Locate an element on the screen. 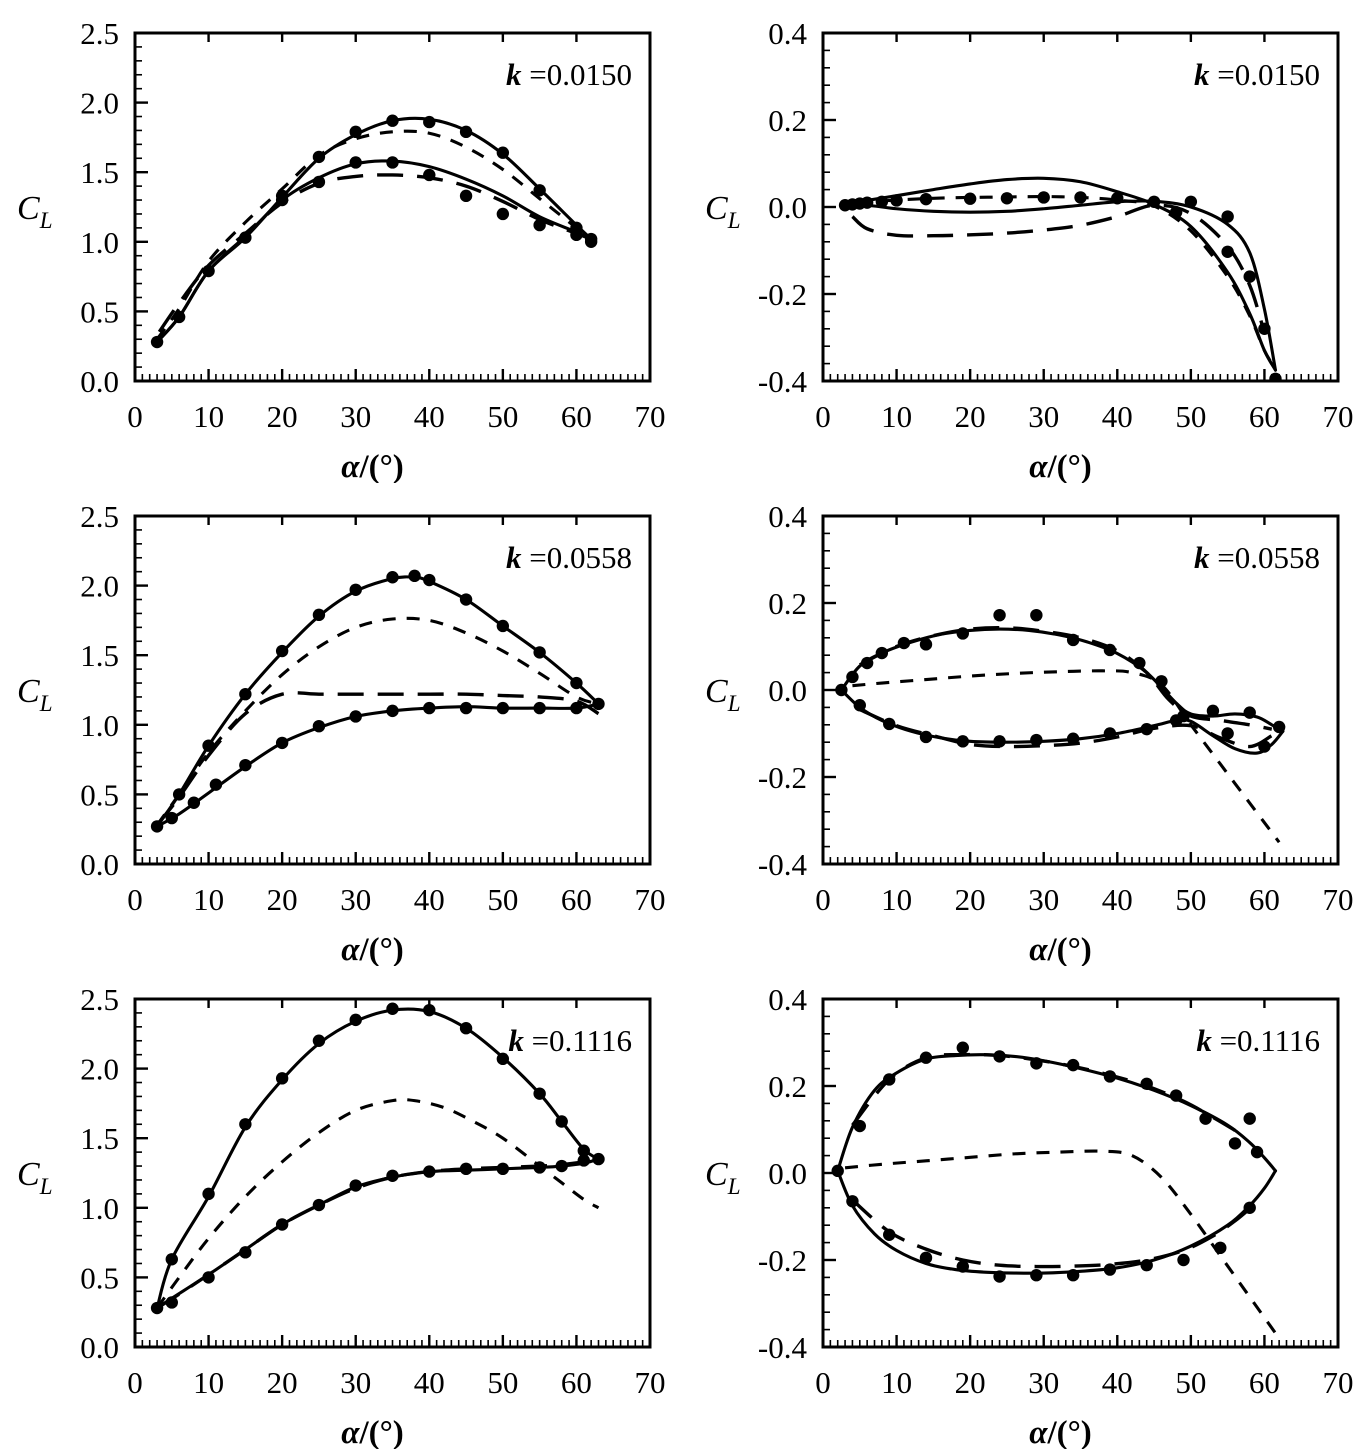 The width and height of the screenshot is (1368, 1449). series-curve-lower-branch-solid is located at coordinates (1060, 285).